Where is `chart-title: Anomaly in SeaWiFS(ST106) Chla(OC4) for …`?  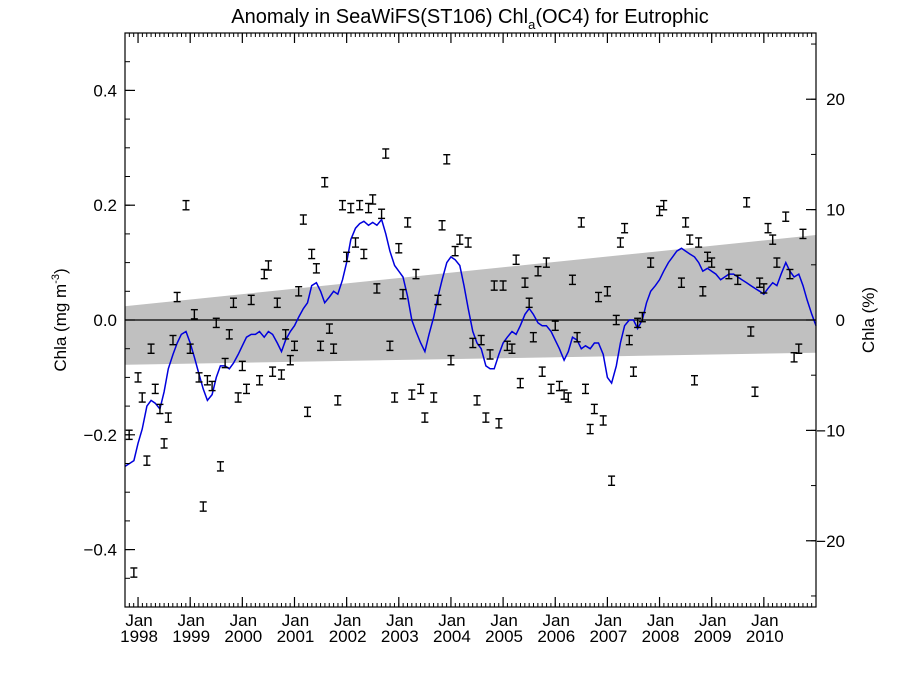 chart-title: Anomaly in SeaWiFS(ST106) Chla(OC4) for … is located at coordinates (469, 19).